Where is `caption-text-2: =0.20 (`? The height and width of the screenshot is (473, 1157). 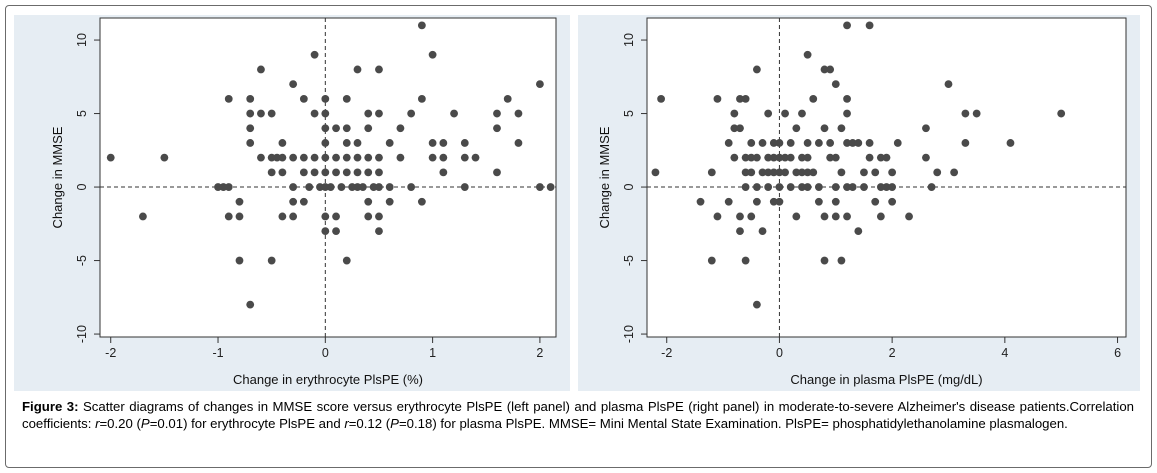
caption-text-2: =0.20 ( is located at coordinates (120, 423).